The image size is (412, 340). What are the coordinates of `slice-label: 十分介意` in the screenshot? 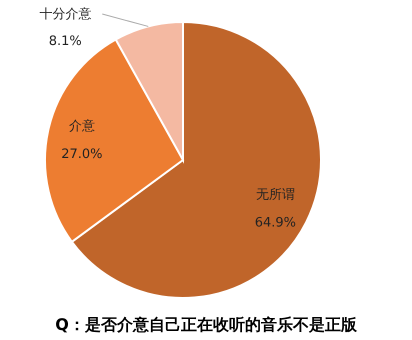 It's located at (65, 14).